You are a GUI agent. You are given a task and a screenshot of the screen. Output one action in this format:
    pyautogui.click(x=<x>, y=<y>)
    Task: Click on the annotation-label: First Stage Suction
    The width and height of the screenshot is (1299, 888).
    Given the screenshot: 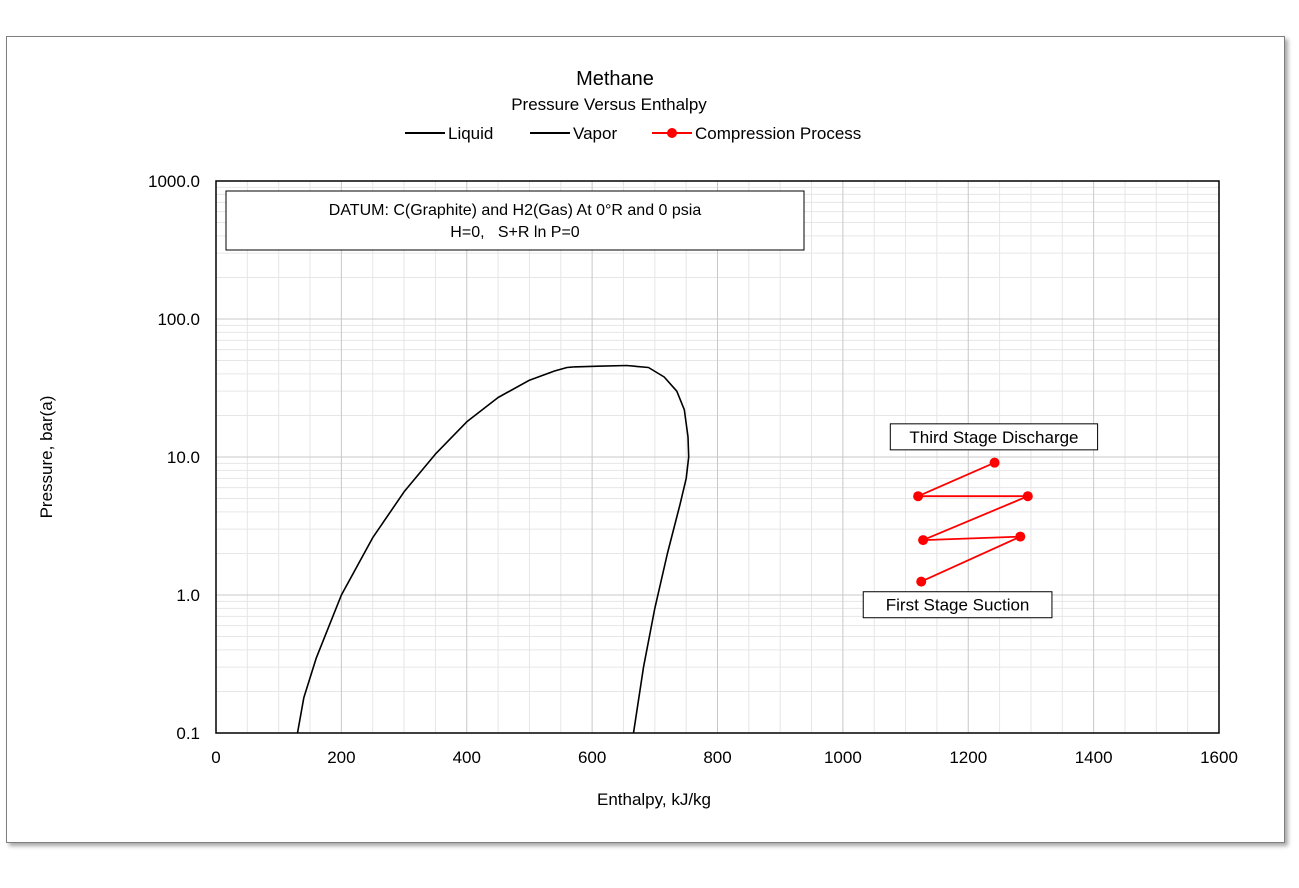 What is the action you would take?
    pyautogui.click(x=958, y=605)
    